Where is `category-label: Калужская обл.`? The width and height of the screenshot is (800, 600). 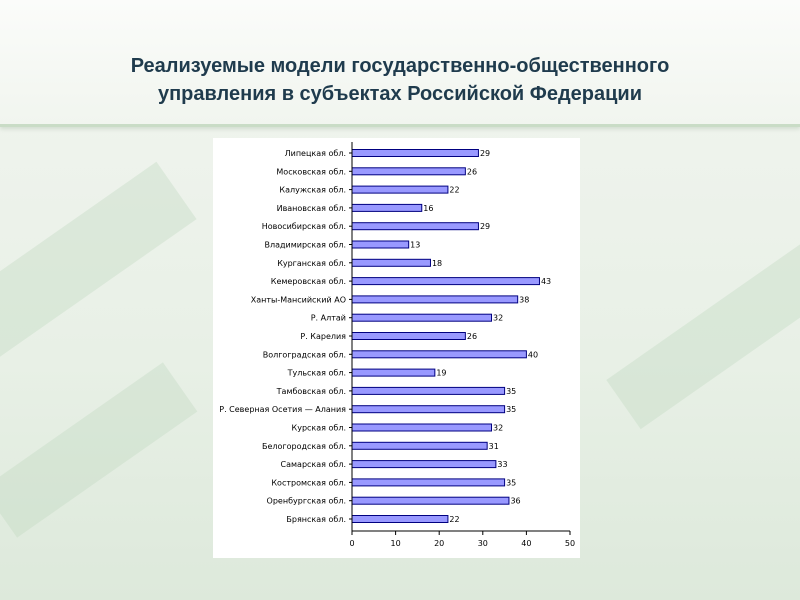
category-label: Калужская обл. is located at coordinates (312, 190).